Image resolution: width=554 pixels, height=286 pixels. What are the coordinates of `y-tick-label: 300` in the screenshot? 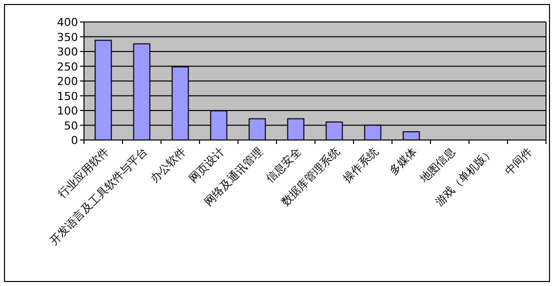 It's located at (67, 52).